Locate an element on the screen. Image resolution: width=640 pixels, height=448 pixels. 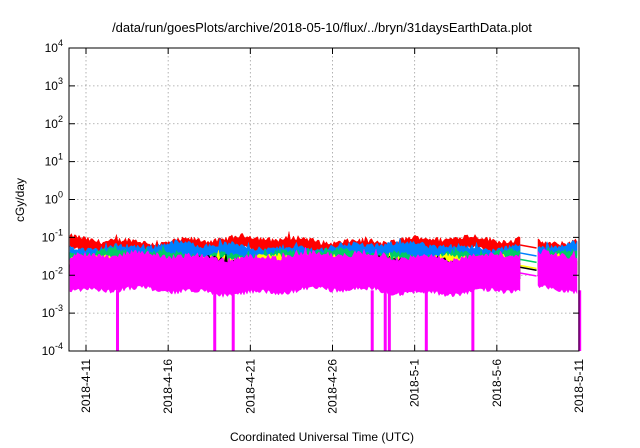
x-tick-label: 2018-4-26 is located at coordinates (333, 386).